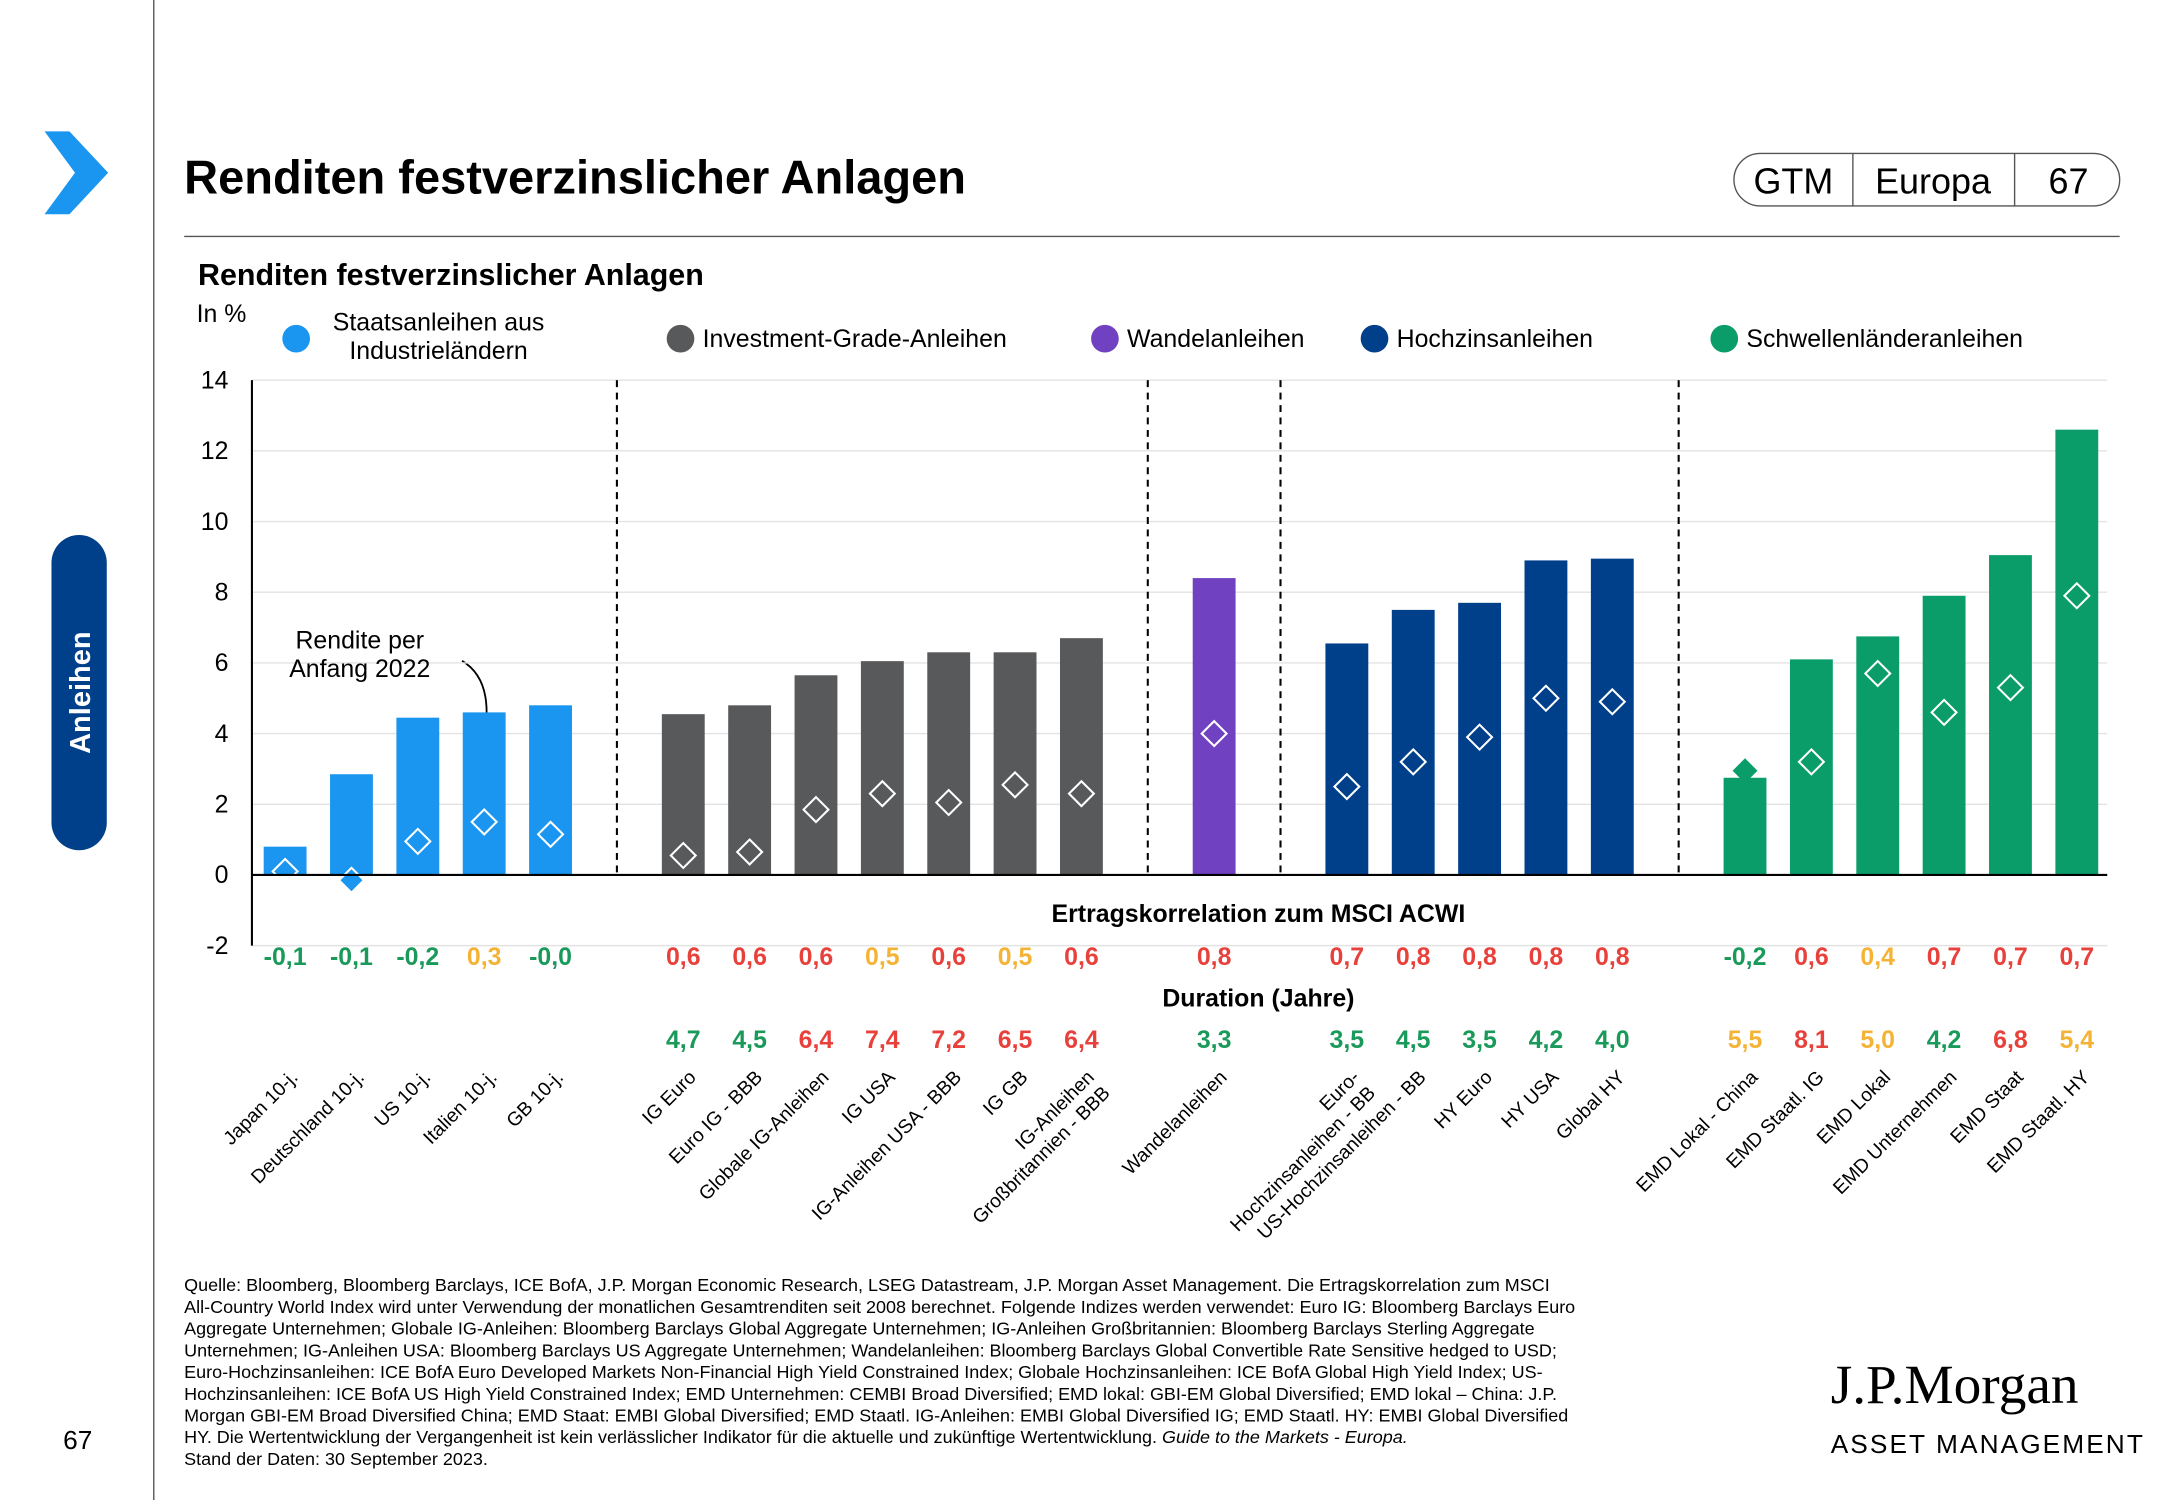  I want to click on x-tick-label: US 10-j., so click(402, 1098).